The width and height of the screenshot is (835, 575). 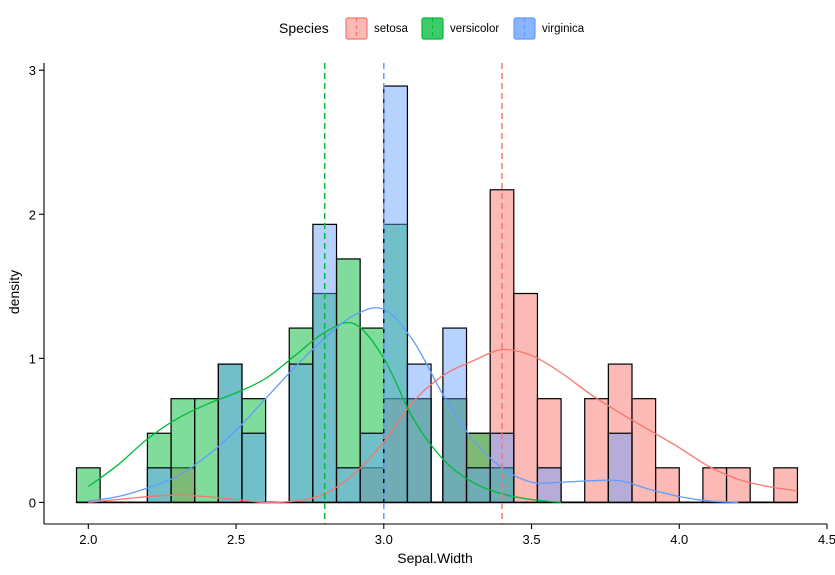 What do you see at coordinates (563, 29) in the screenshot?
I see `legend-label-virginica: virginica` at bounding box center [563, 29].